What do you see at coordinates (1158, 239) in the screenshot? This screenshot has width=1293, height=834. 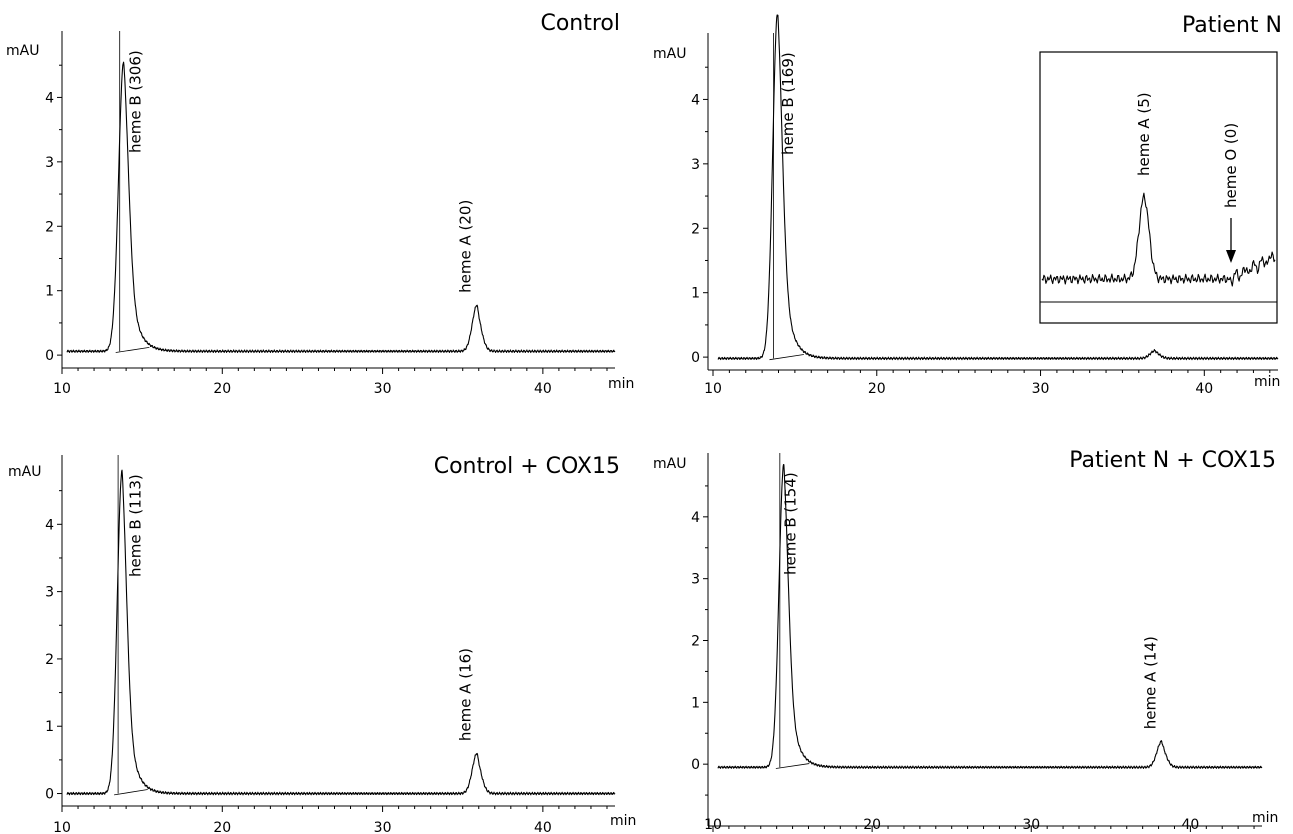 I see `inset-trace` at bounding box center [1158, 239].